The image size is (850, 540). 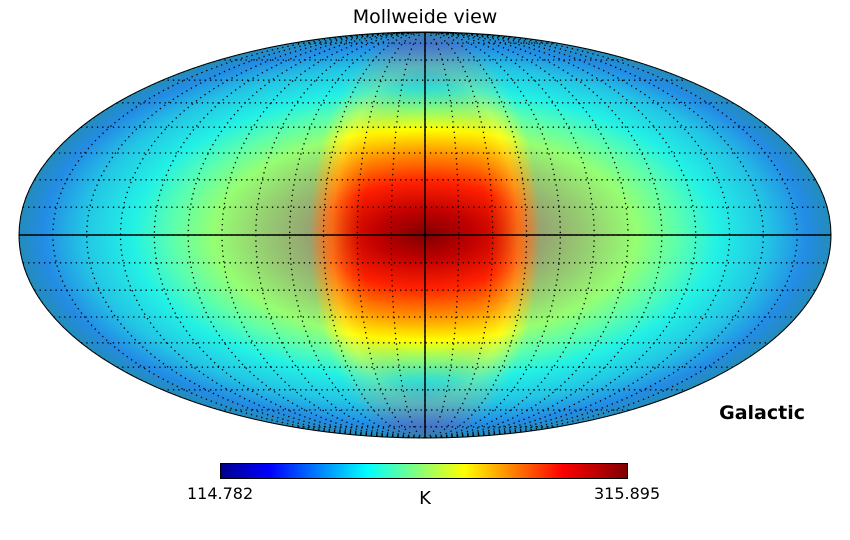 What do you see at coordinates (762, 413) in the screenshot?
I see `coordinate-system-label: Galactic` at bounding box center [762, 413].